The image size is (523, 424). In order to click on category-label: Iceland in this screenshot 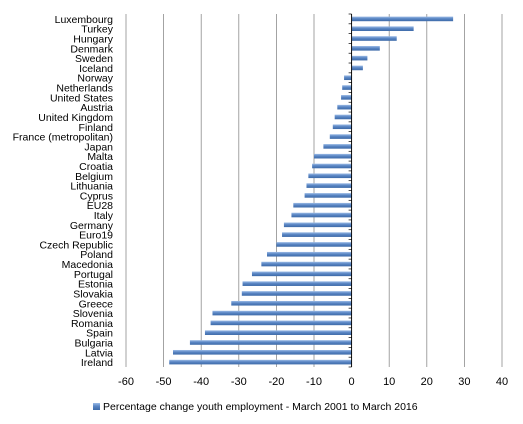, I will do `click(96, 69)`.